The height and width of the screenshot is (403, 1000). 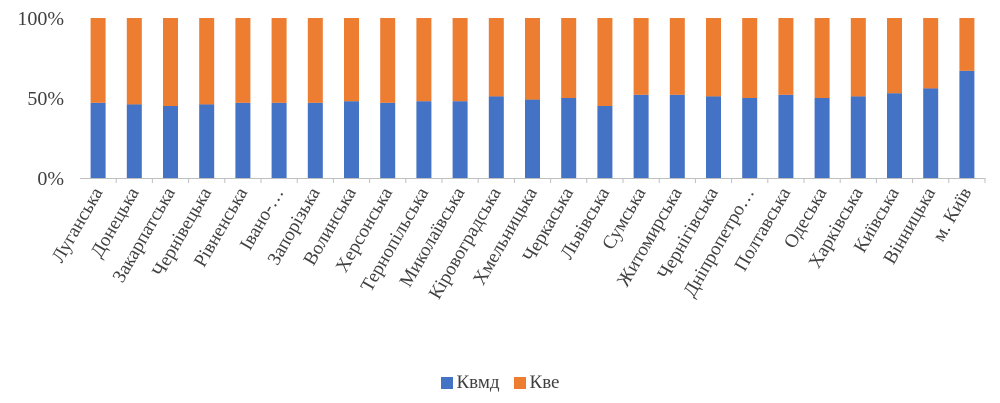 I want to click on legend-item-kvmd: Квмд, so click(x=470, y=383).